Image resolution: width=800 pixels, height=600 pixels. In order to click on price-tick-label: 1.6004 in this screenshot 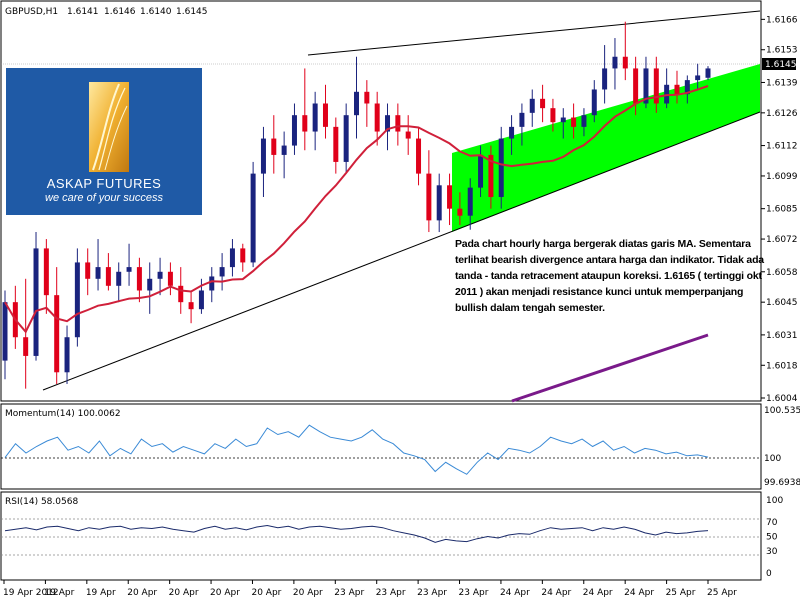, I will do `click(782, 399)`.